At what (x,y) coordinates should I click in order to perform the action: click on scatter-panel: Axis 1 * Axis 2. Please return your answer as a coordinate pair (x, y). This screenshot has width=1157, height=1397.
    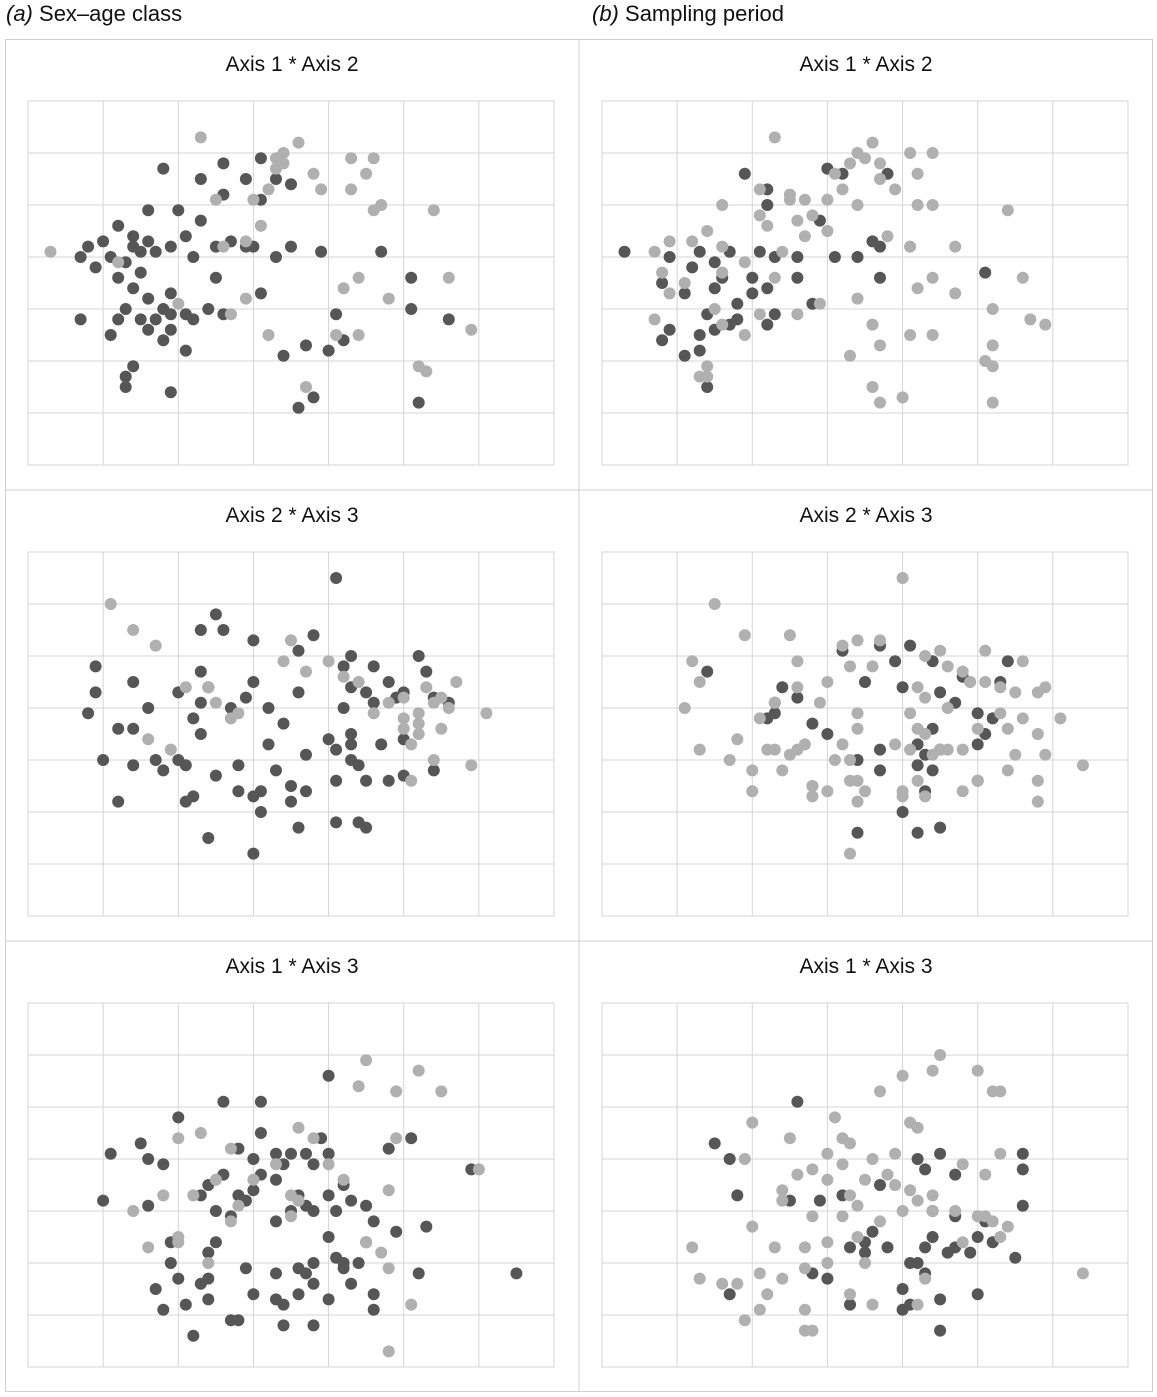
    Looking at the image, I should click on (291, 259).